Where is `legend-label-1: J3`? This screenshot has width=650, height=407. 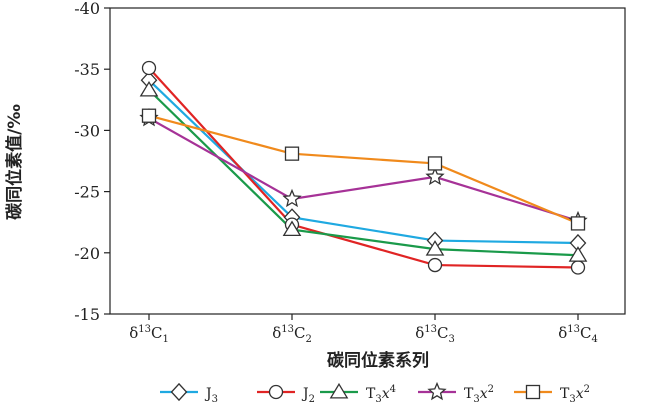 legend-label-1: J3 is located at coordinates (211, 395).